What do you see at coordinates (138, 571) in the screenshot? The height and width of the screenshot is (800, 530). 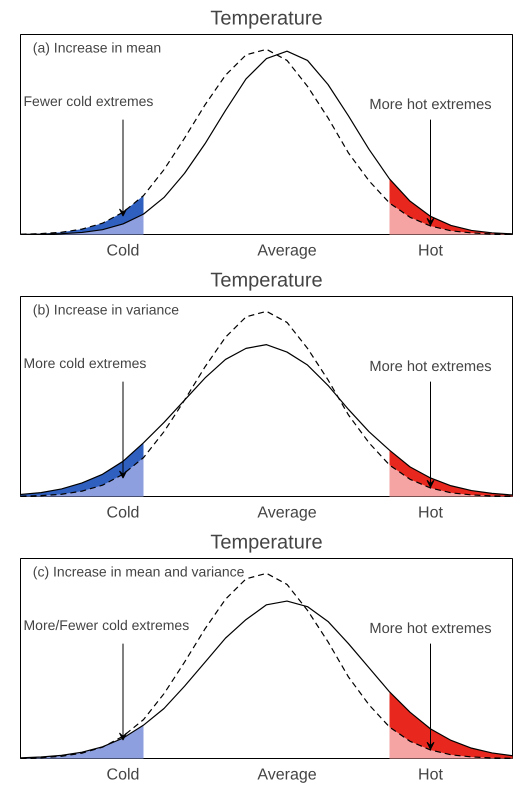 I see `annotation: (c) Increase in mean and variance` at bounding box center [138, 571].